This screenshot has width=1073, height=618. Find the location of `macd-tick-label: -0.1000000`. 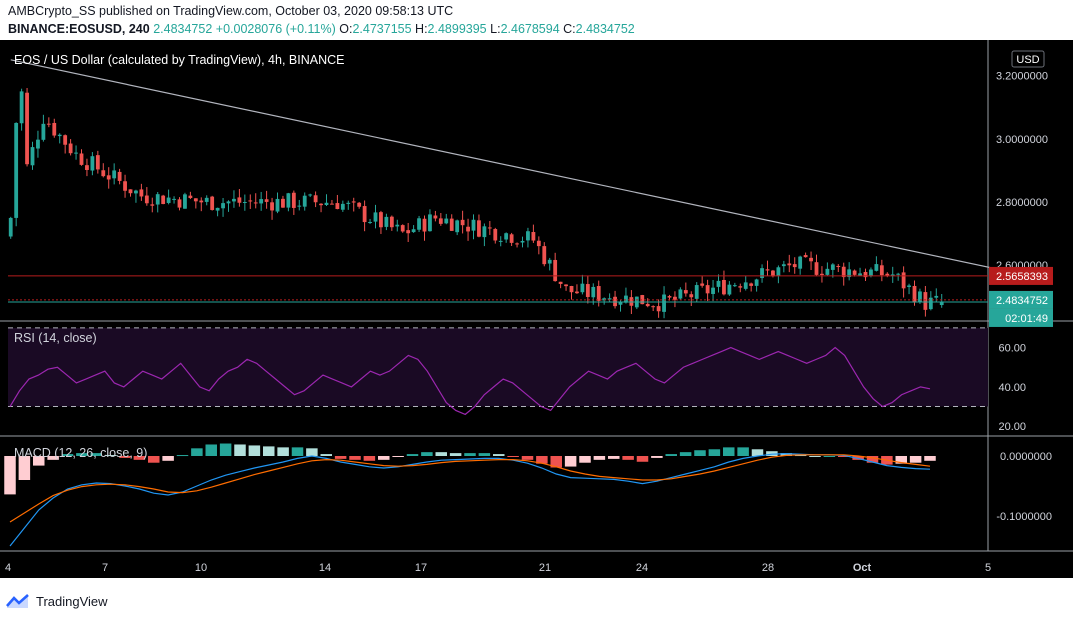

macd-tick-label: -0.1000000 is located at coordinates (1024, 517).